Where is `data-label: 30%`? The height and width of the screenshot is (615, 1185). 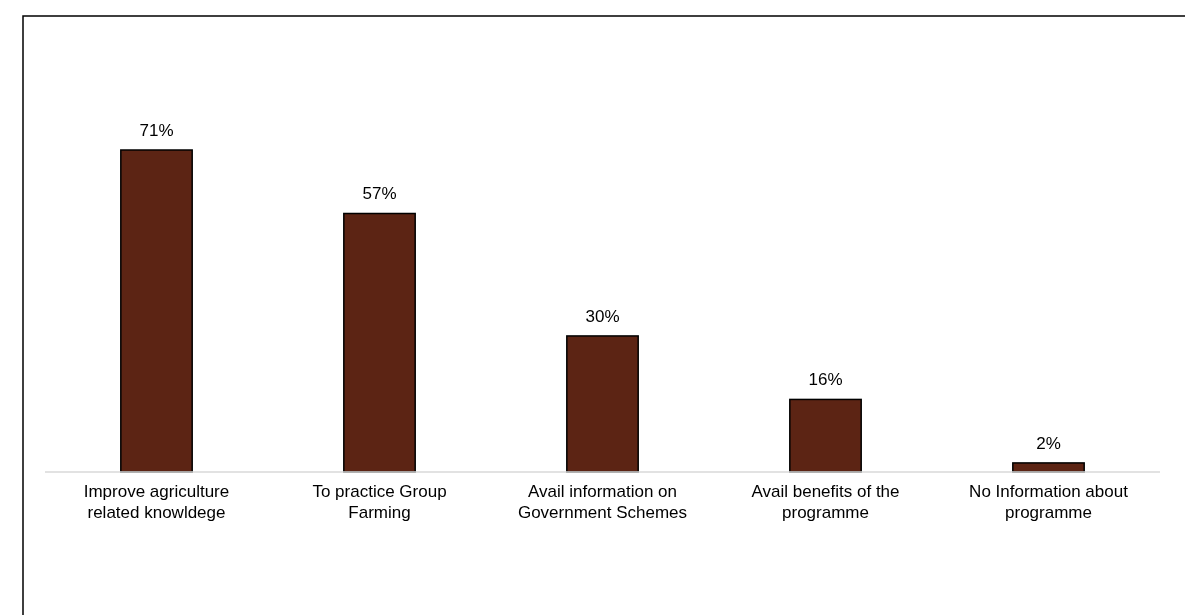
data-label: 30% is located at coordinates (602, 316).